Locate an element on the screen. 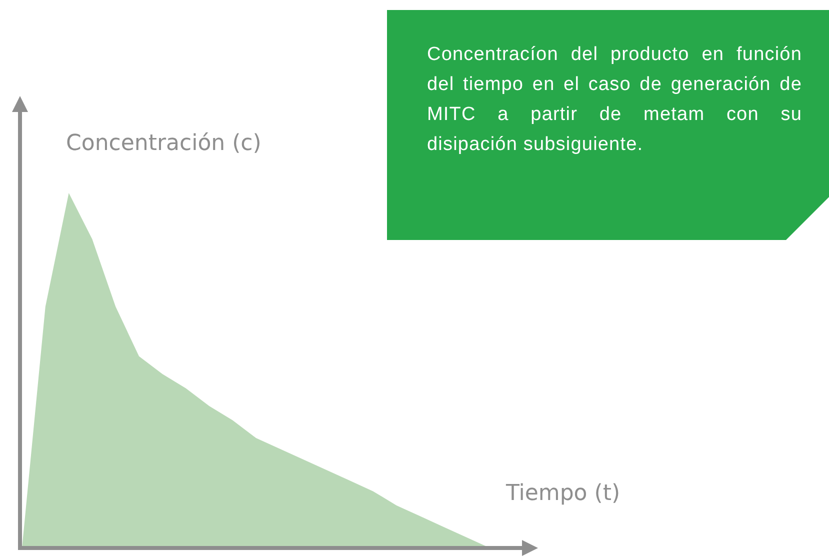 The image size is (829, 558). text: Concentracíon del producto en función del tiempo en el caso de generación de MITC a partir de metam con su disipación subsiguiente. is located at coordinates (614, 100).